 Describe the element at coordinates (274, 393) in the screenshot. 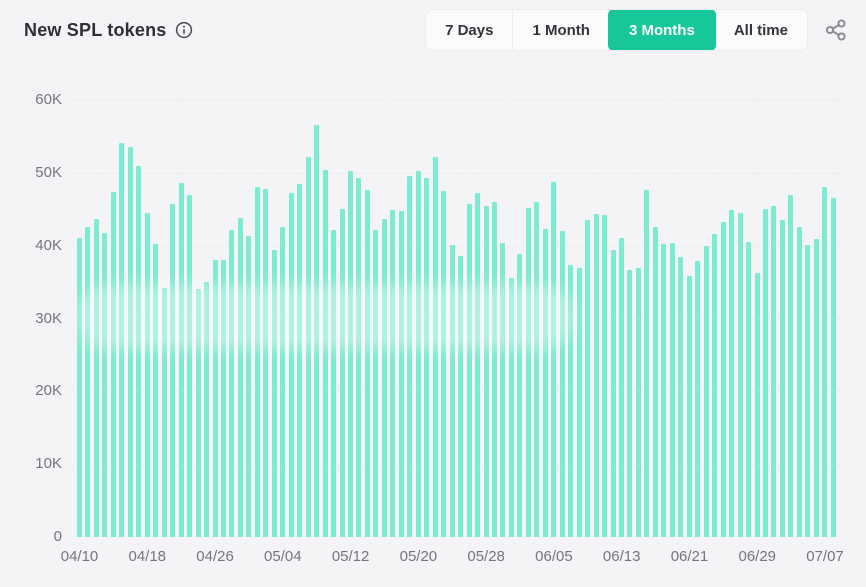

I see `bar-05/03` at that location.